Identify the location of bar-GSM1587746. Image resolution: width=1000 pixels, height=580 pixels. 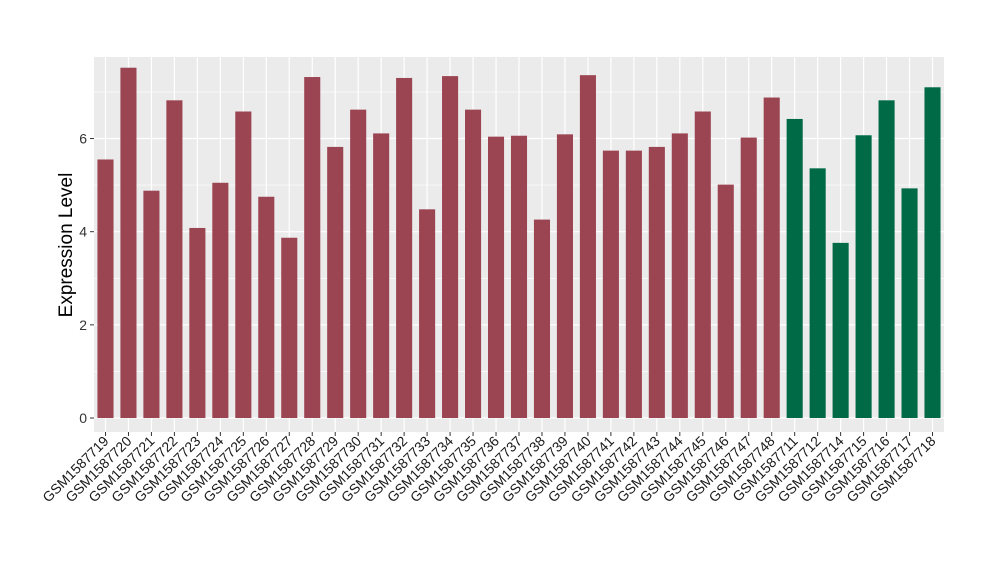
(725, 301).